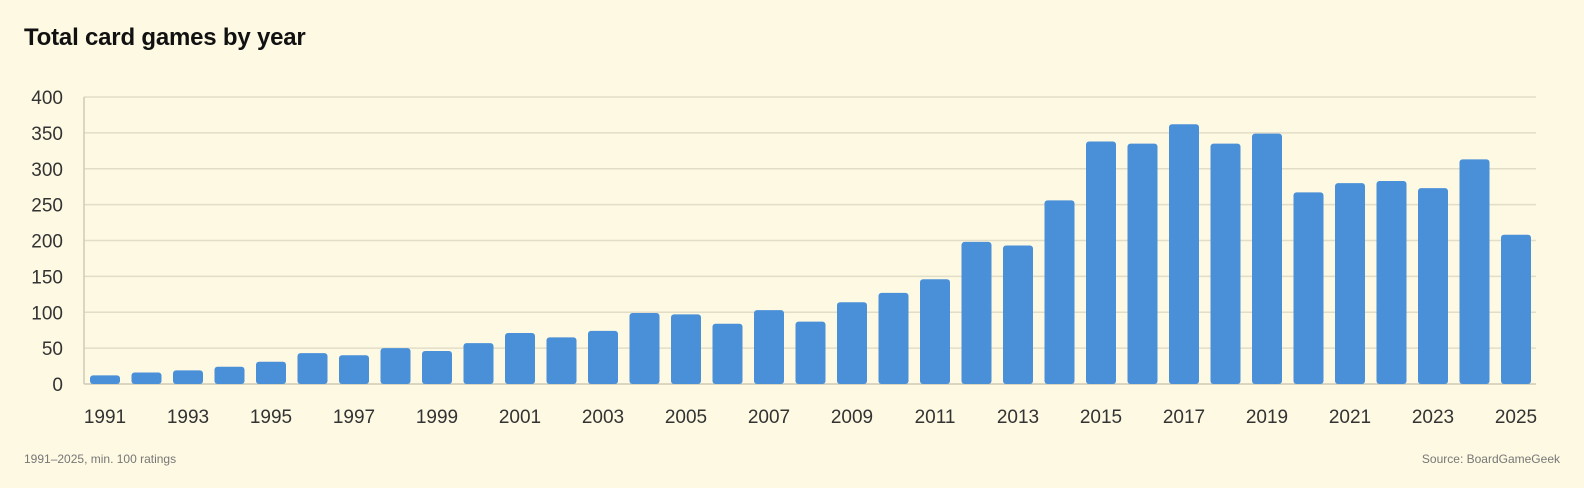 Image resolution: width=1584 pixels, height=488 pixels. What do you see at coordinates (146, 378) in the screenshot?
I see `bar-1992` at bounding box center [146, 378].